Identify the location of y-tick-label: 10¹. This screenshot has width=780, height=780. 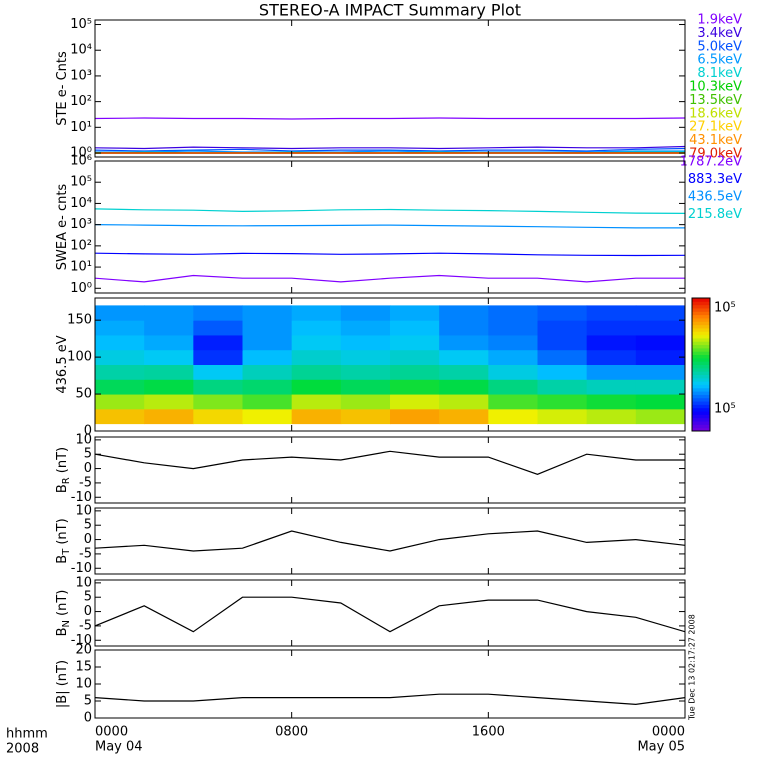
(81, 267).